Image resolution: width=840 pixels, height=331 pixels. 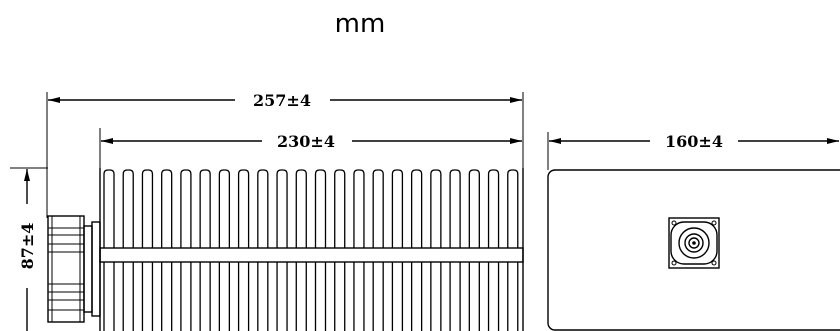 I want to click on overall-length-label: 257±4, so click(x=282, y=100).